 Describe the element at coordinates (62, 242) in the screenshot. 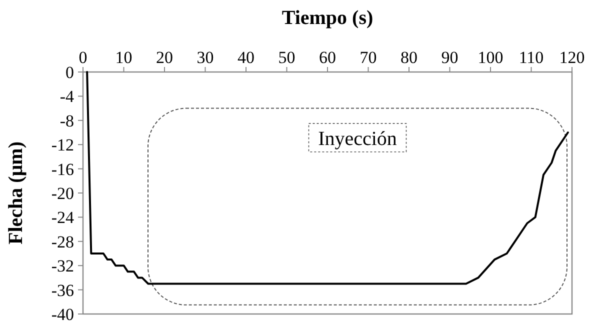

I see `y-tick-label: -28` at that location.